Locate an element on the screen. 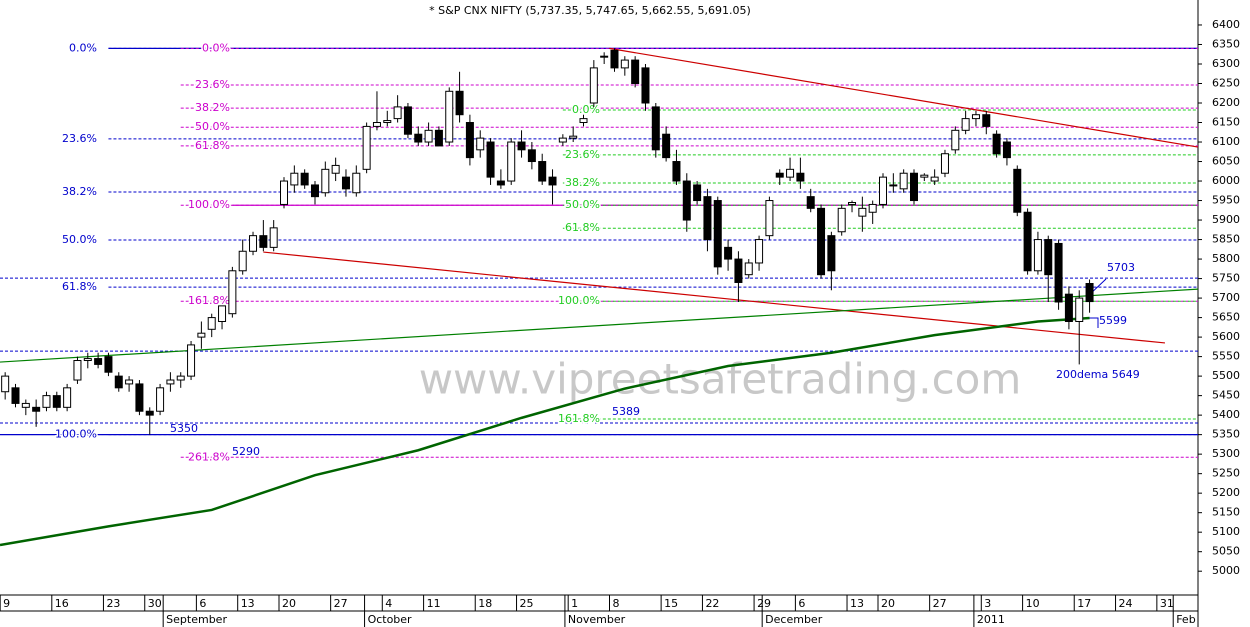 This screenshot has height=627, width=1250. y-tick-label: 6200 is located at coordinates (1226, 102).